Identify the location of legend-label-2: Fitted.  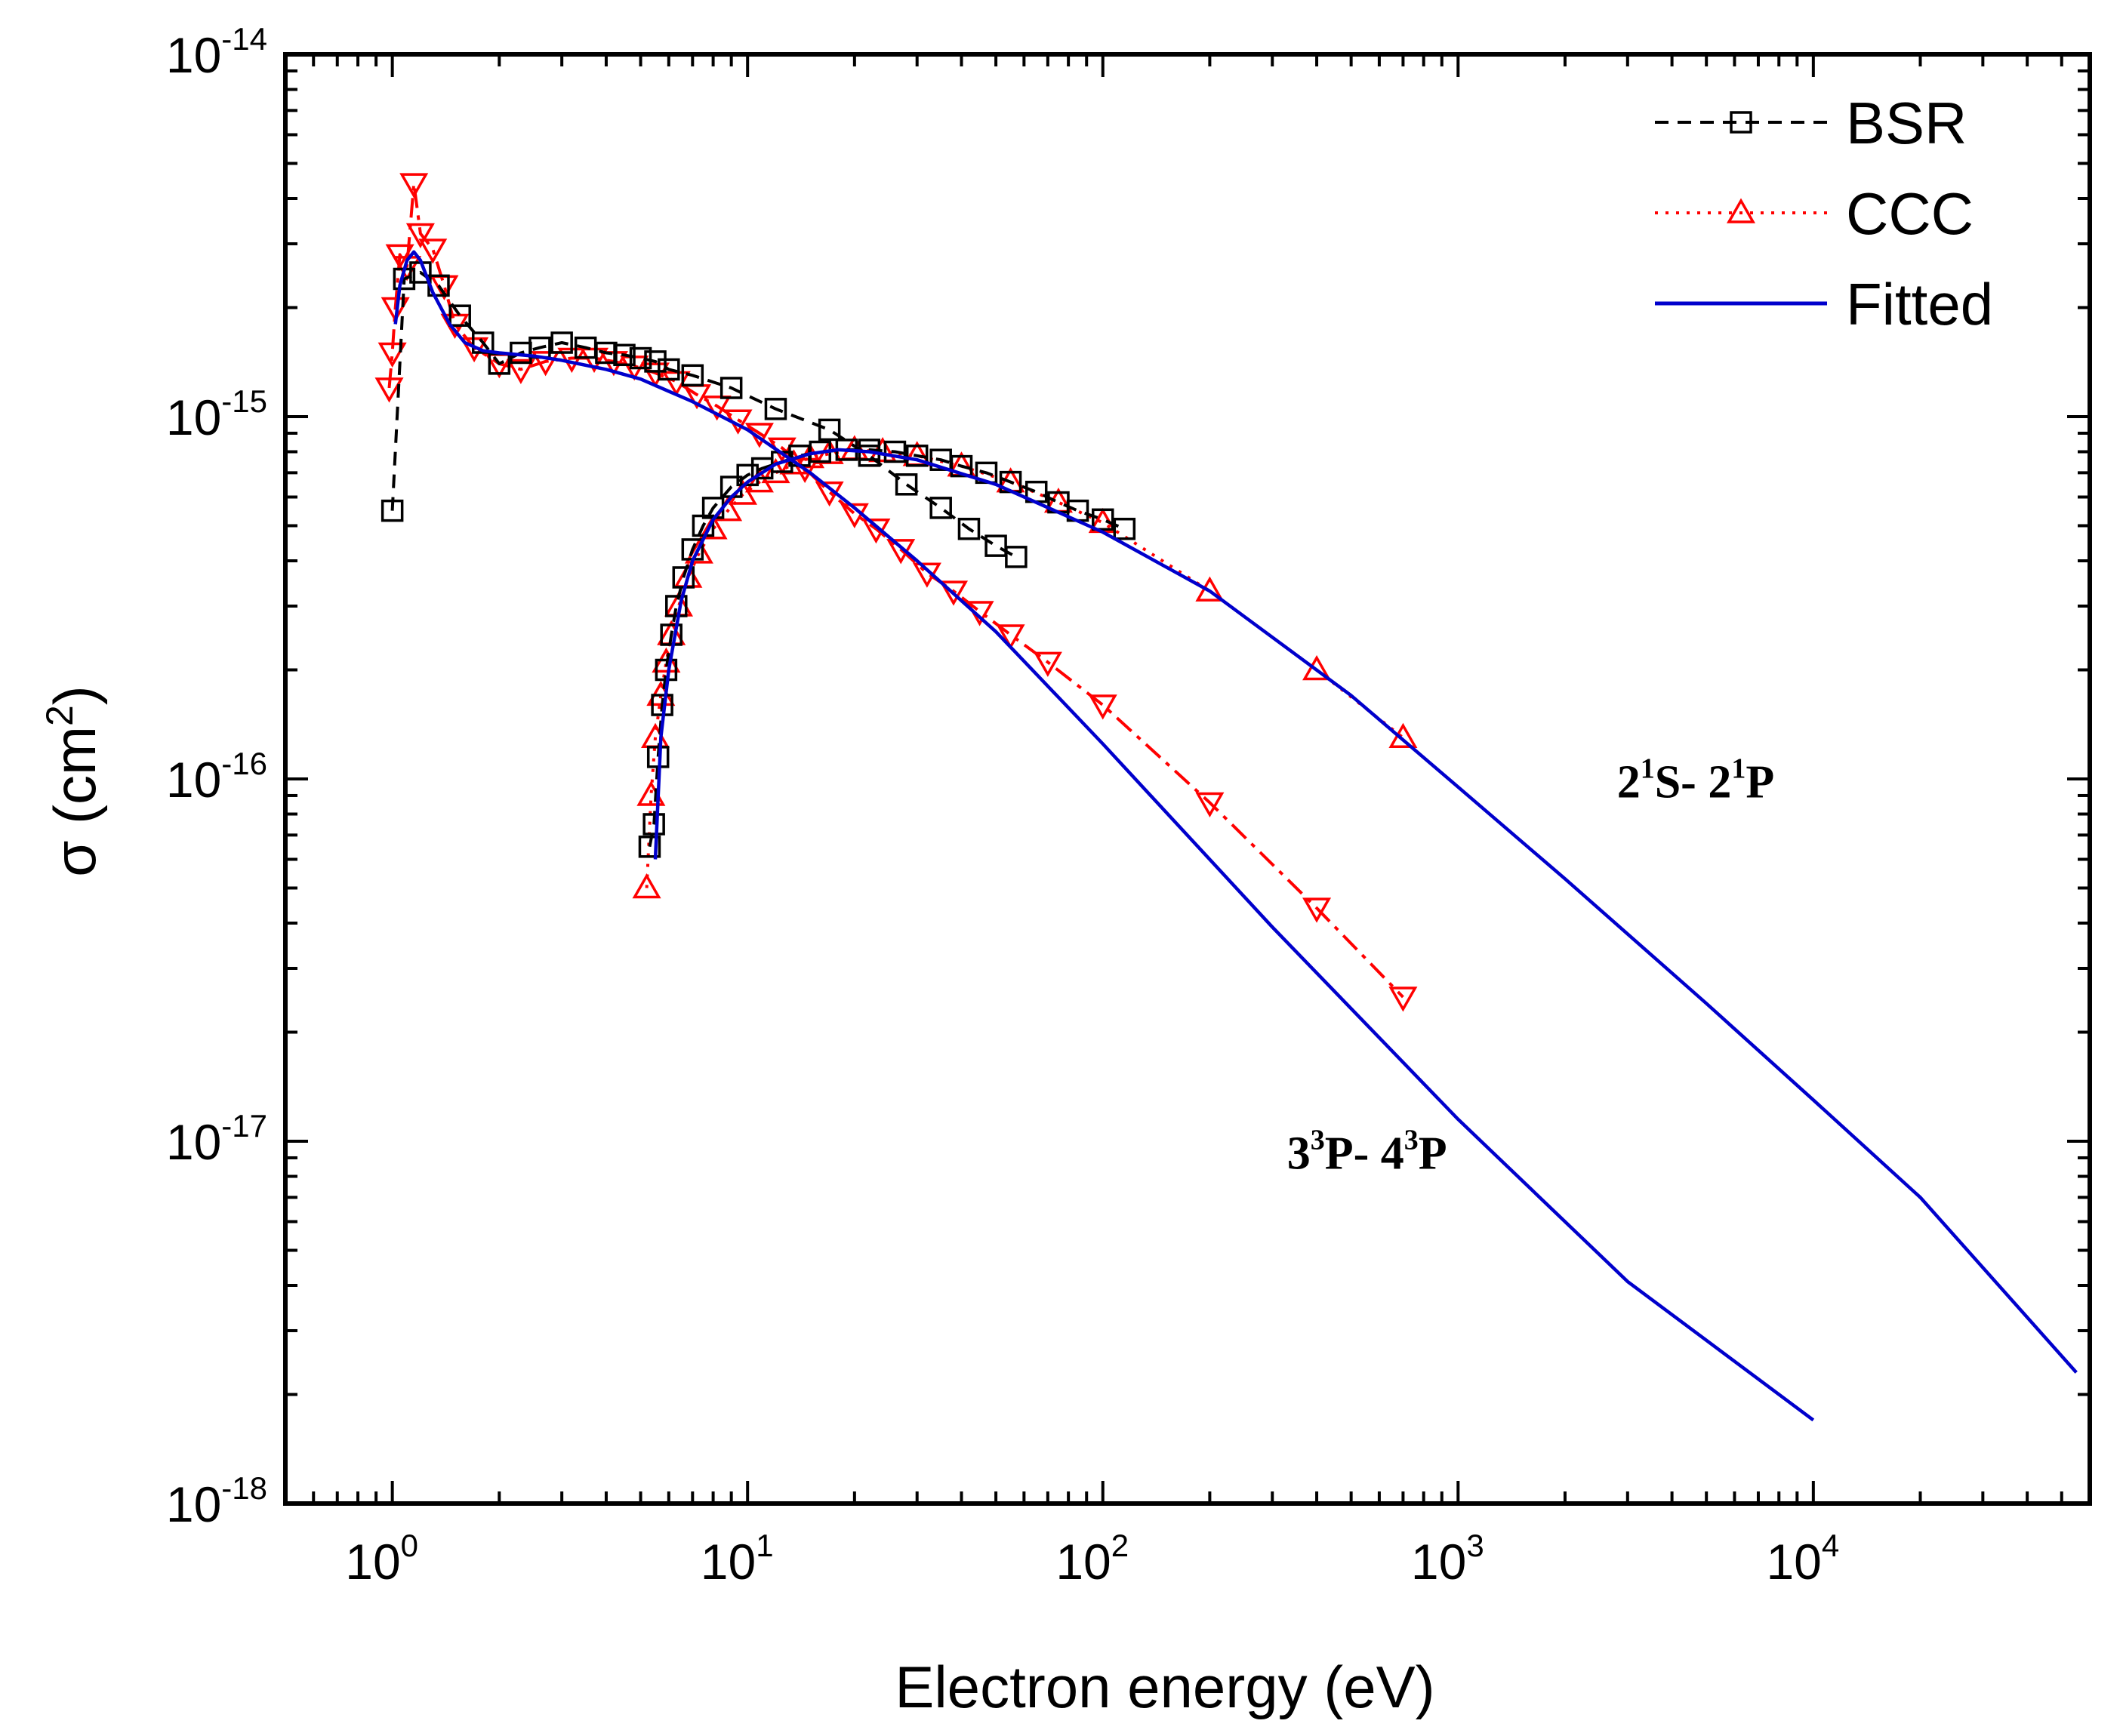
(1919, 304).